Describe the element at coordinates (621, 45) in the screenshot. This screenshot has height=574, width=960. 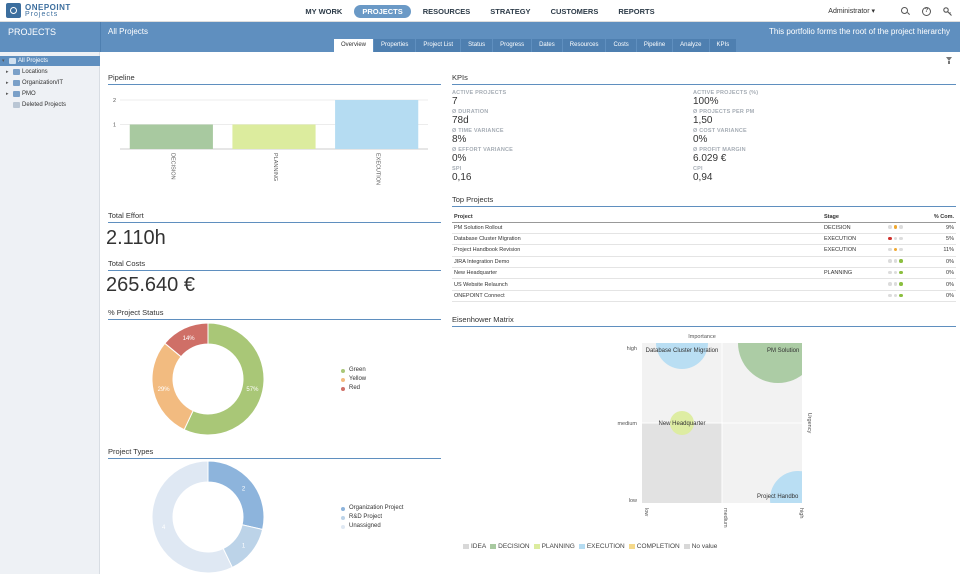
I see `tab-costs: Costs` at that location.